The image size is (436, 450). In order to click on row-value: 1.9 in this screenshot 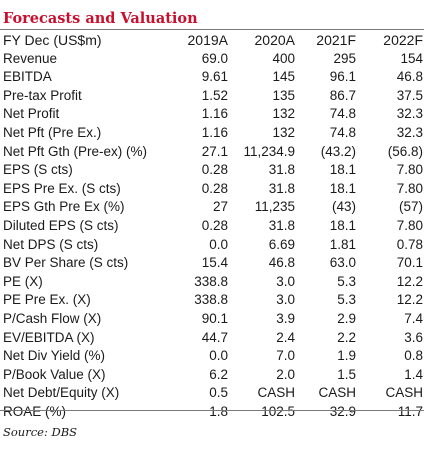, I will do `click(346, 356)`.